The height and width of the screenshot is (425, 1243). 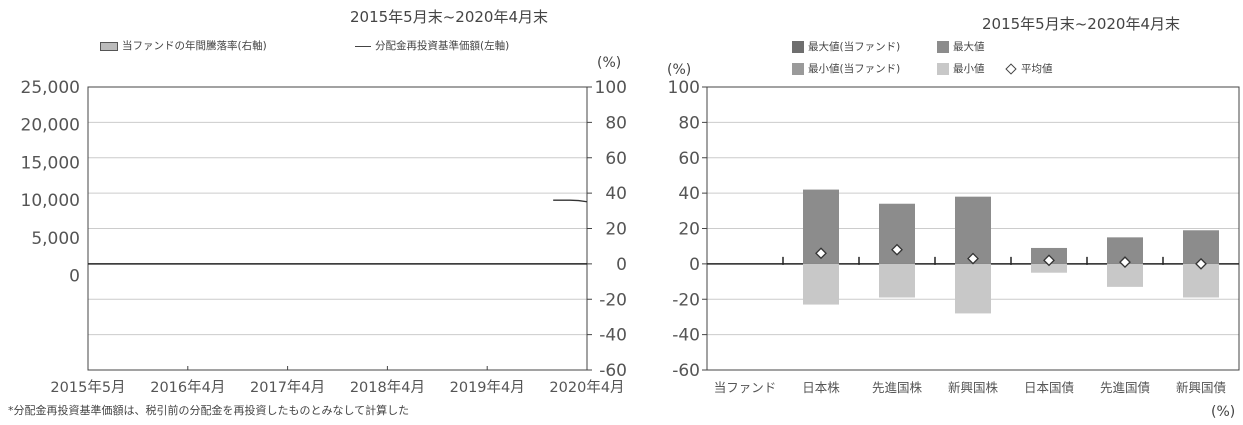 What do you see at coordinates (611, 88) in the screenshot?
I see `right-axis-tick-label: 100` at bounding box center [611, 88].